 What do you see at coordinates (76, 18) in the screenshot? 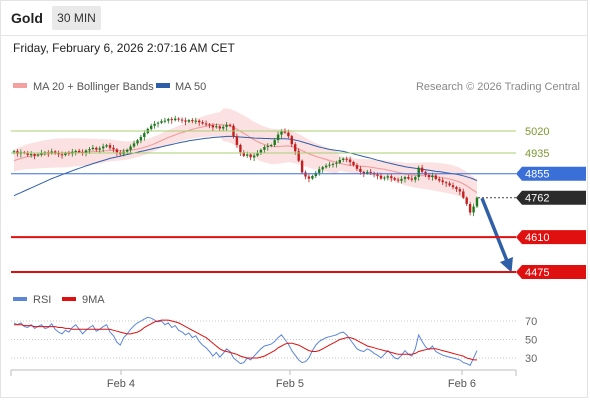
I see `timeframe-button: 30 MIN` at bounding box center [76, 18].